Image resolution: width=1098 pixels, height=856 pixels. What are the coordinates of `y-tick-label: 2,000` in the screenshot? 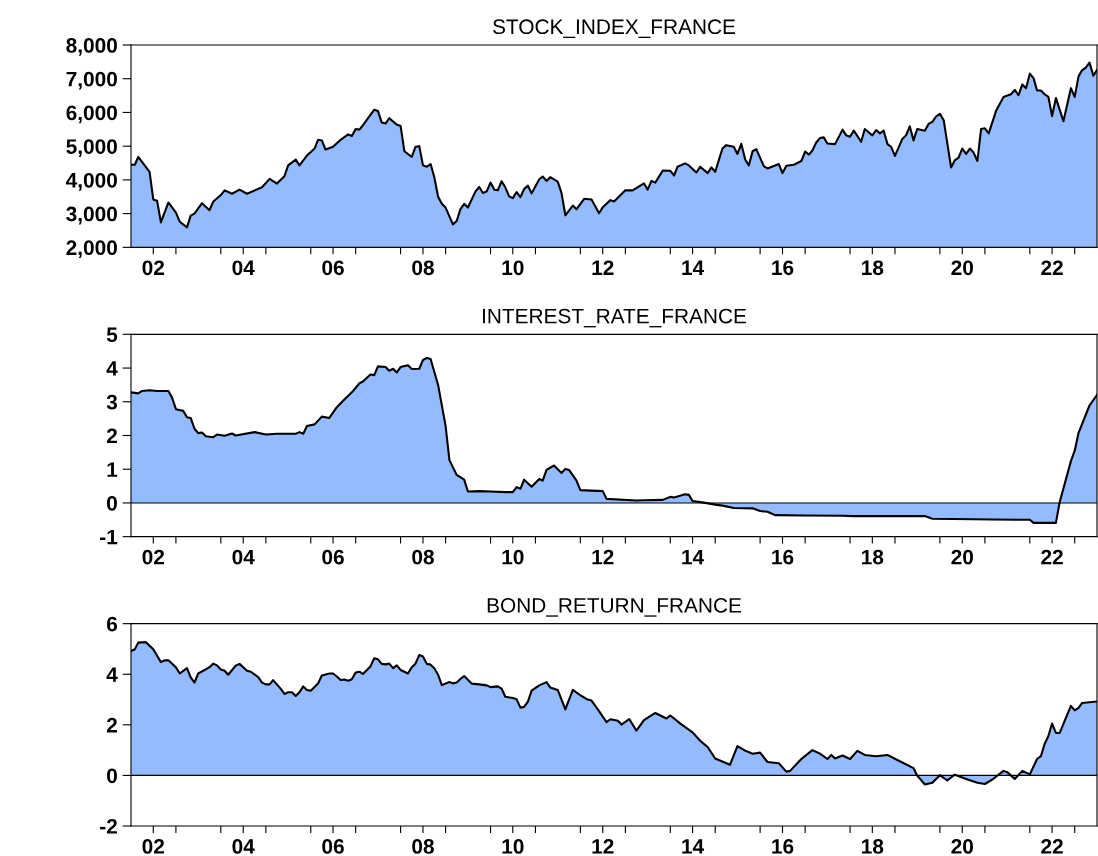 It's located at (91, 249).